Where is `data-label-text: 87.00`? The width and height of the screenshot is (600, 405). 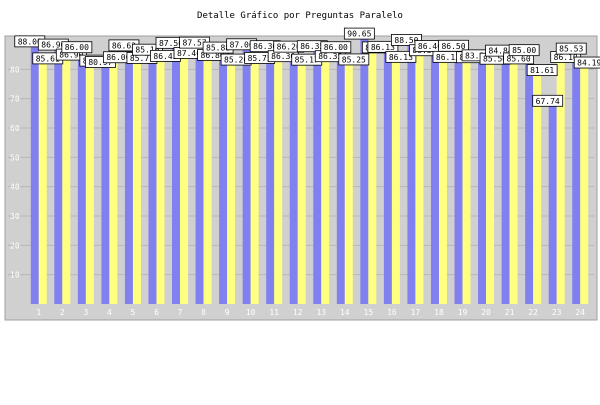 data-label-text: 87.00 is located at coordinates (242, 44).